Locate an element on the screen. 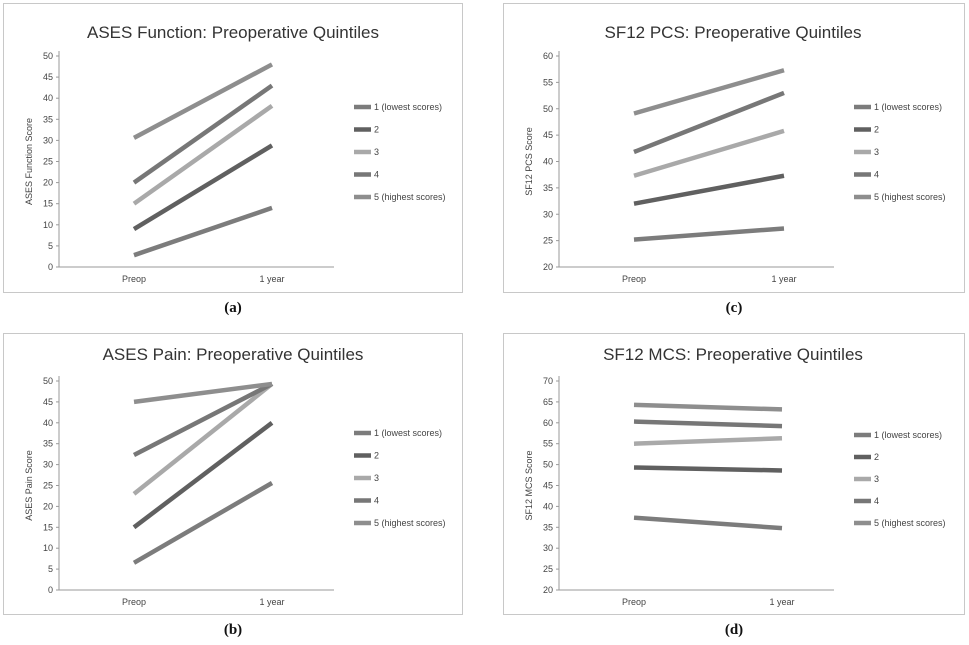  ases-function-preoperative-quintiles-y-tick-label-5: 5 is located at coordinates (50, 246).